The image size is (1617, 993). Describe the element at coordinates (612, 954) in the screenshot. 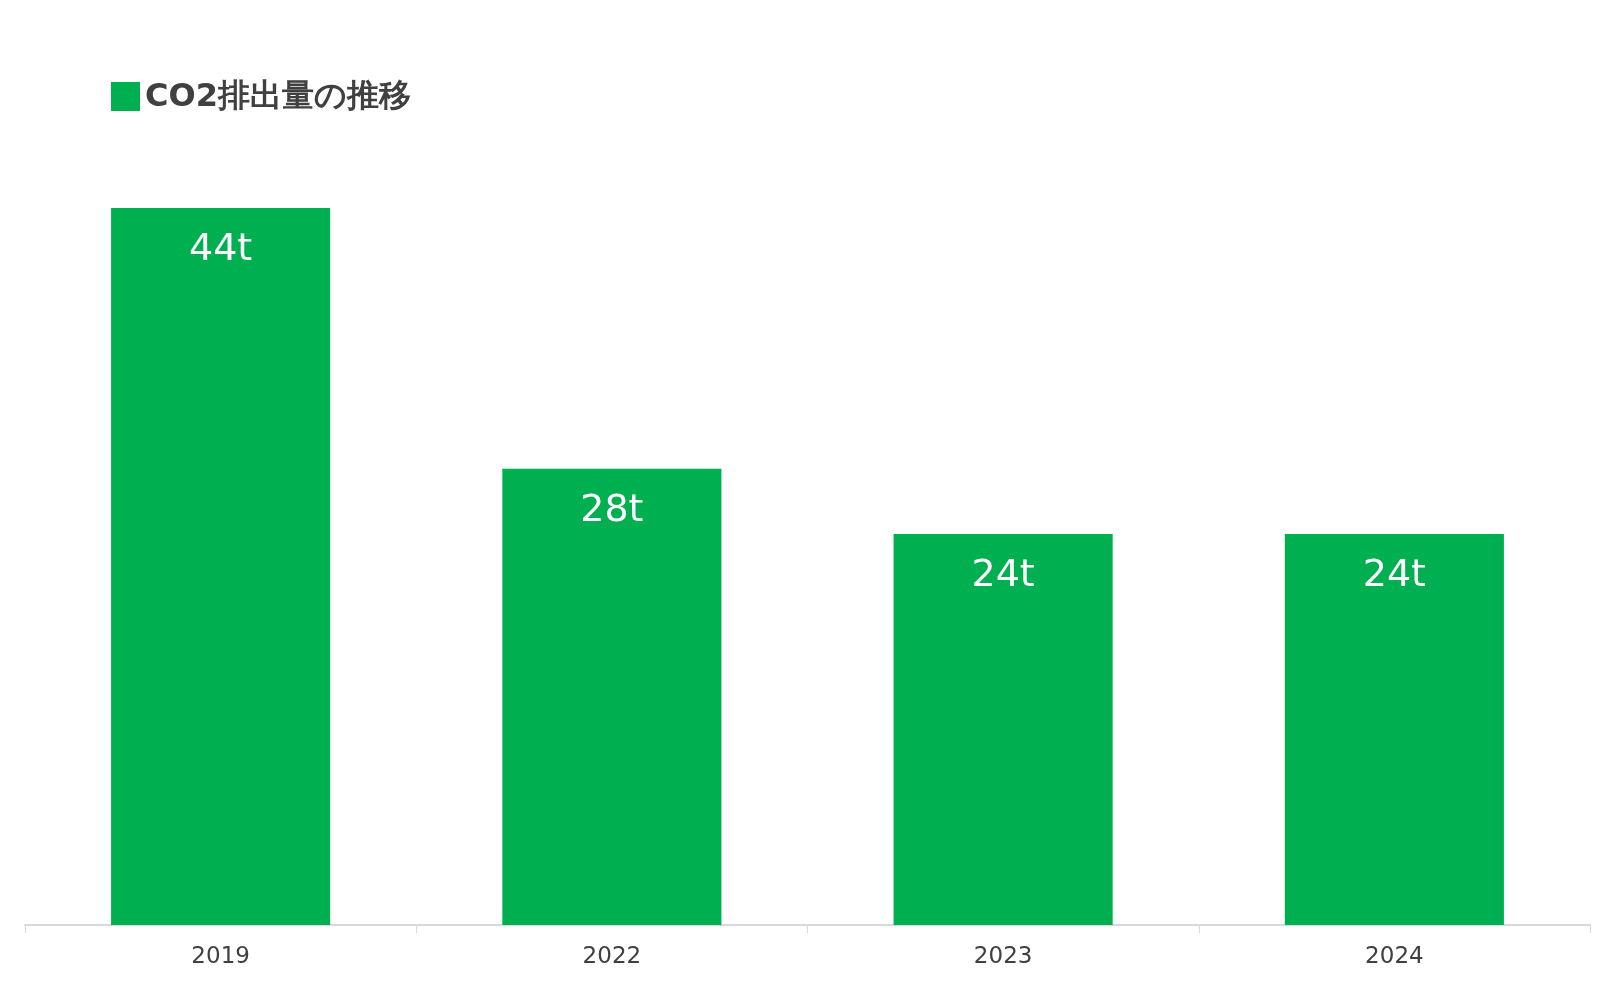

I see `x-tick-label: 2022` at that location.